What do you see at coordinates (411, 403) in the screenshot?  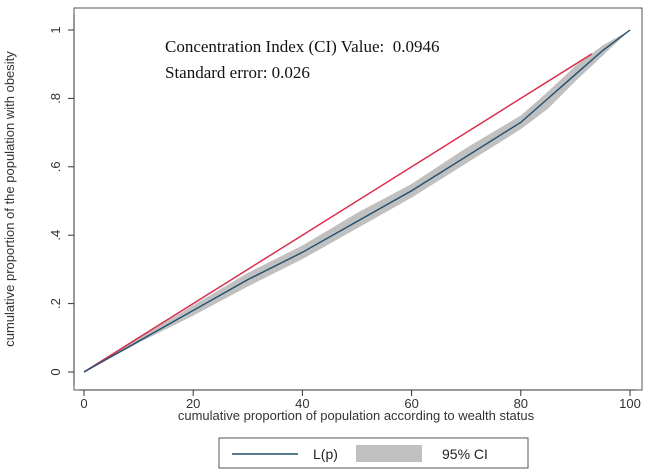 I see `x-tick-label: 60` at bounding box center [411, 403].